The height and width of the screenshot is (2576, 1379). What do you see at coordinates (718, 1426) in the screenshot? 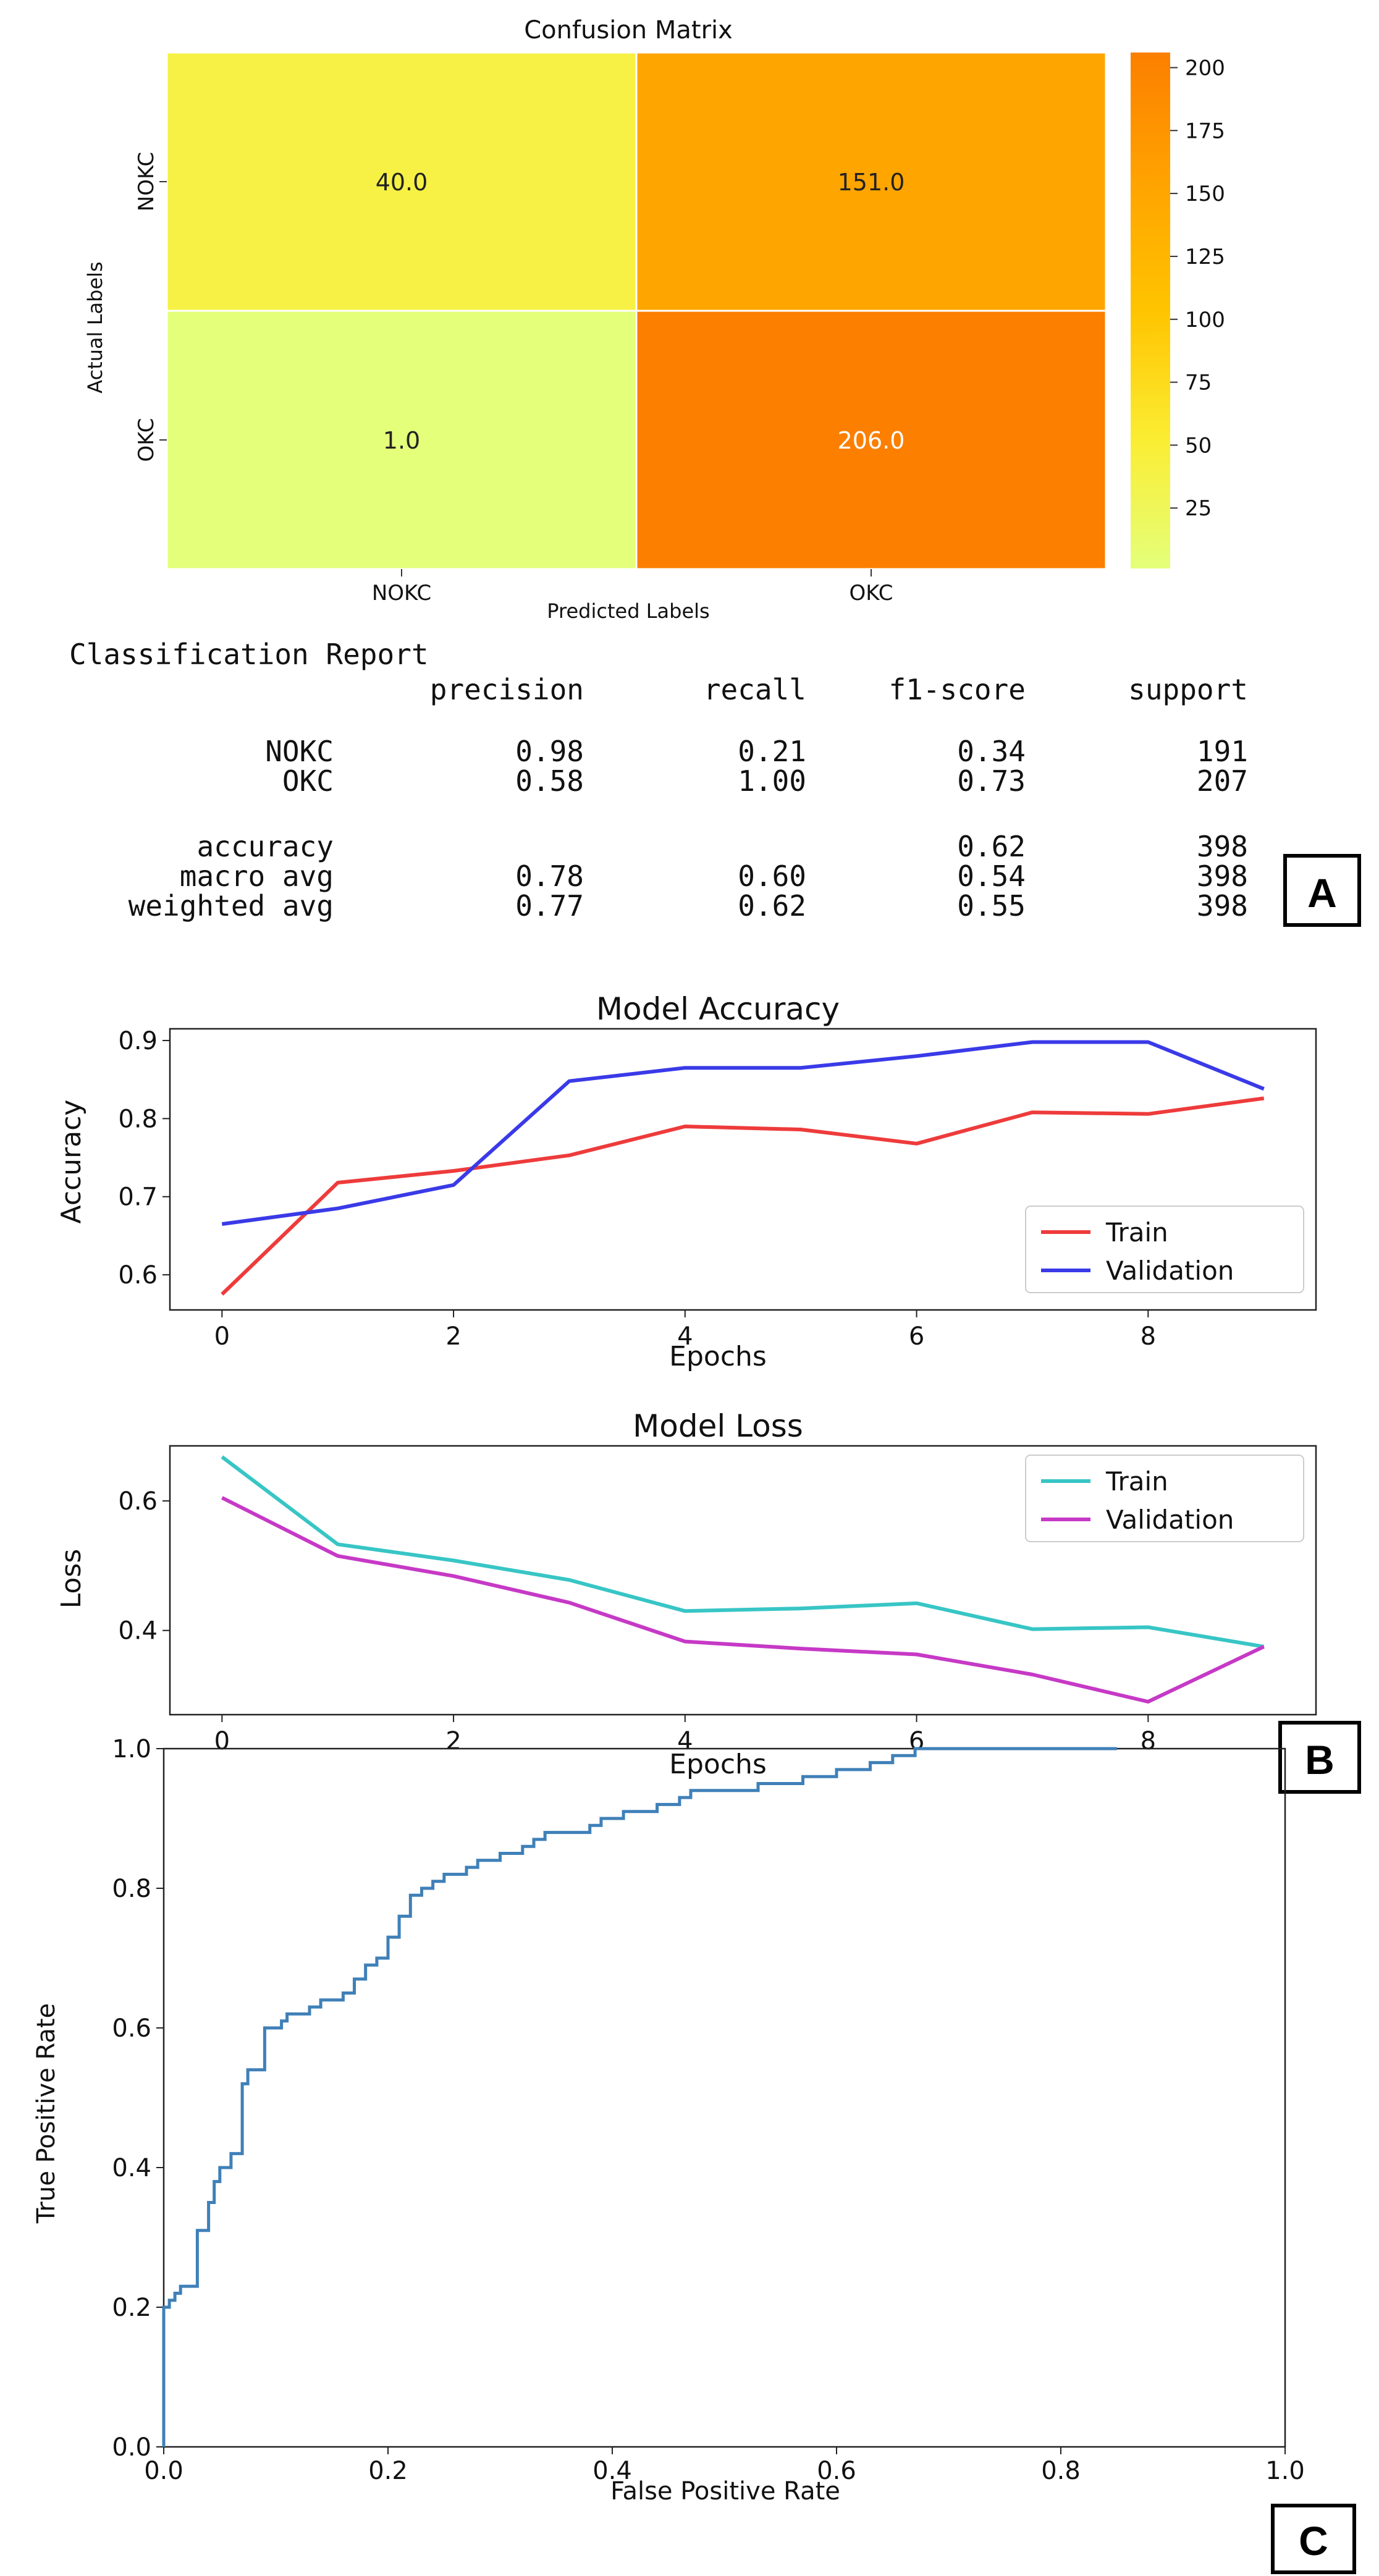
I see `loss-title: Model Loss` at bounding box center [718, 1426].